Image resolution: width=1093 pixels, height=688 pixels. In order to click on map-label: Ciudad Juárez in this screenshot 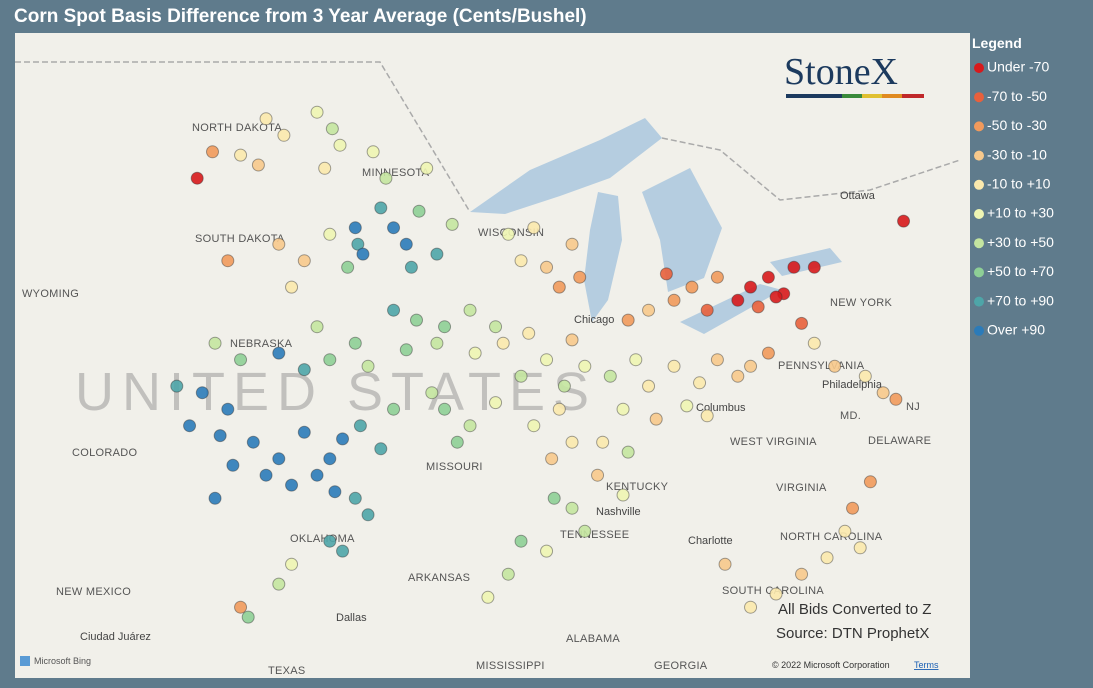, I will do `click(115, 637)`.